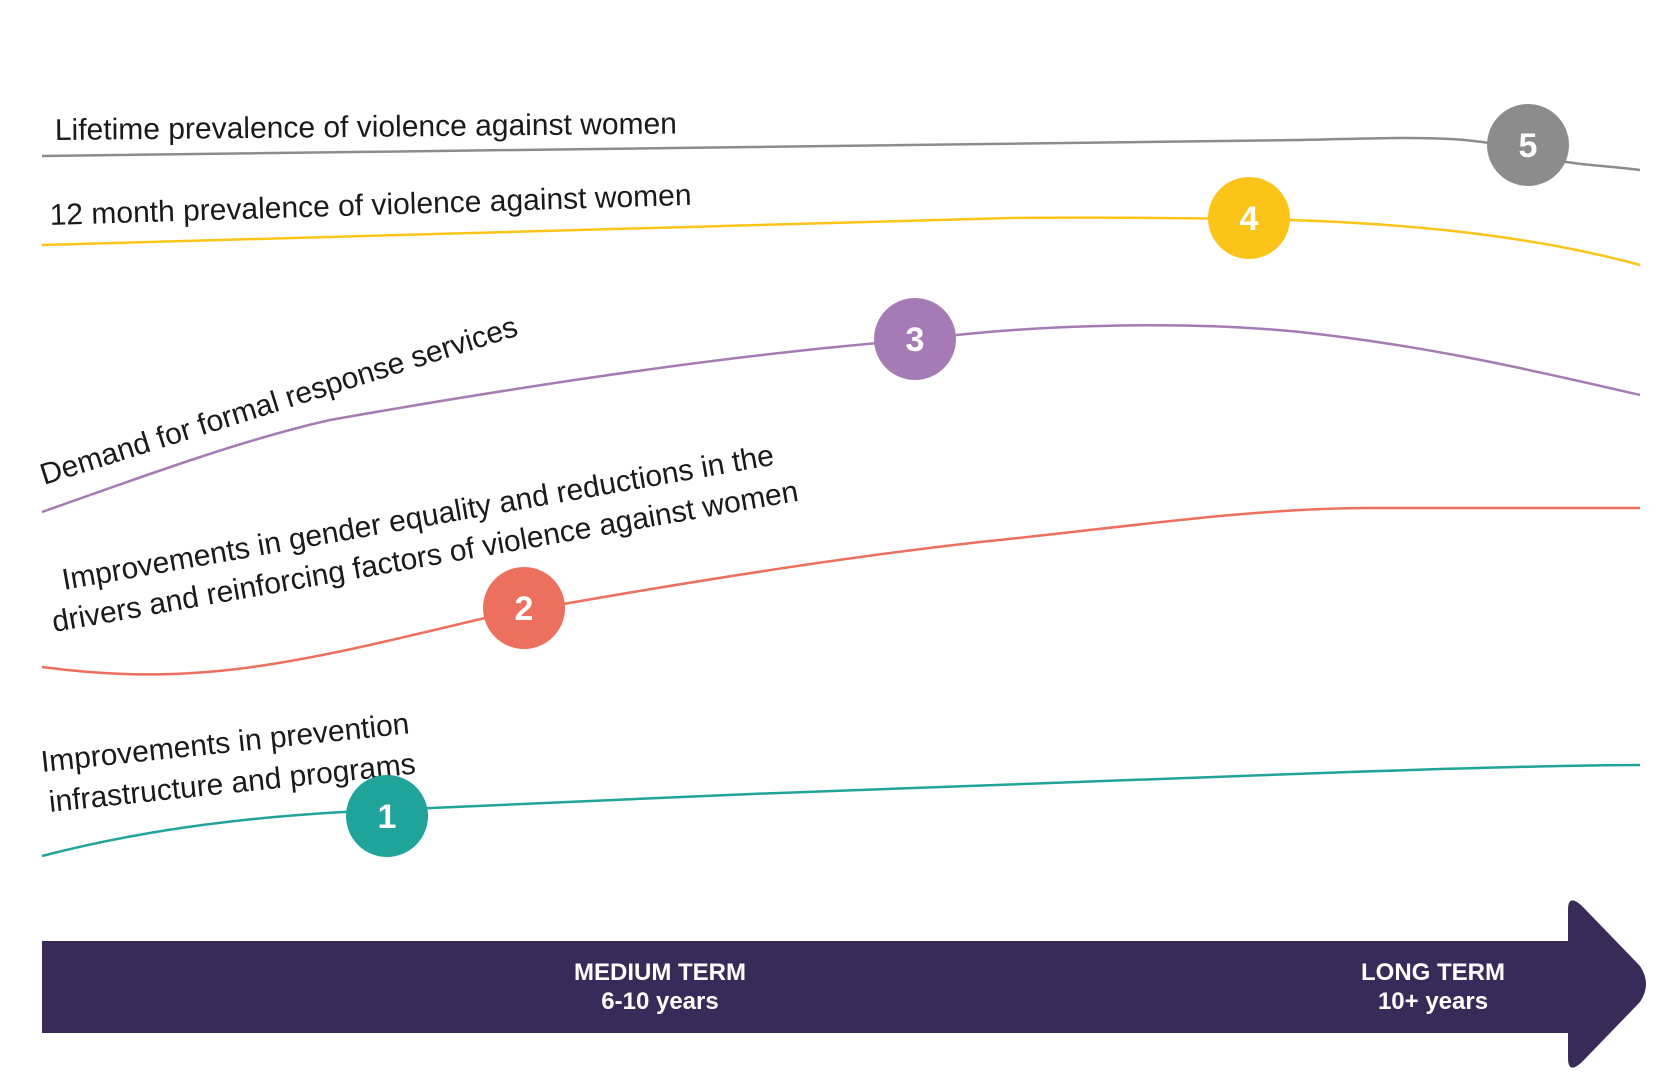  What do you see at coordinates (1433, 1001) in the screenshot?
I see `long-term-range: 10+ years` at bounding box center [1433, 1001].